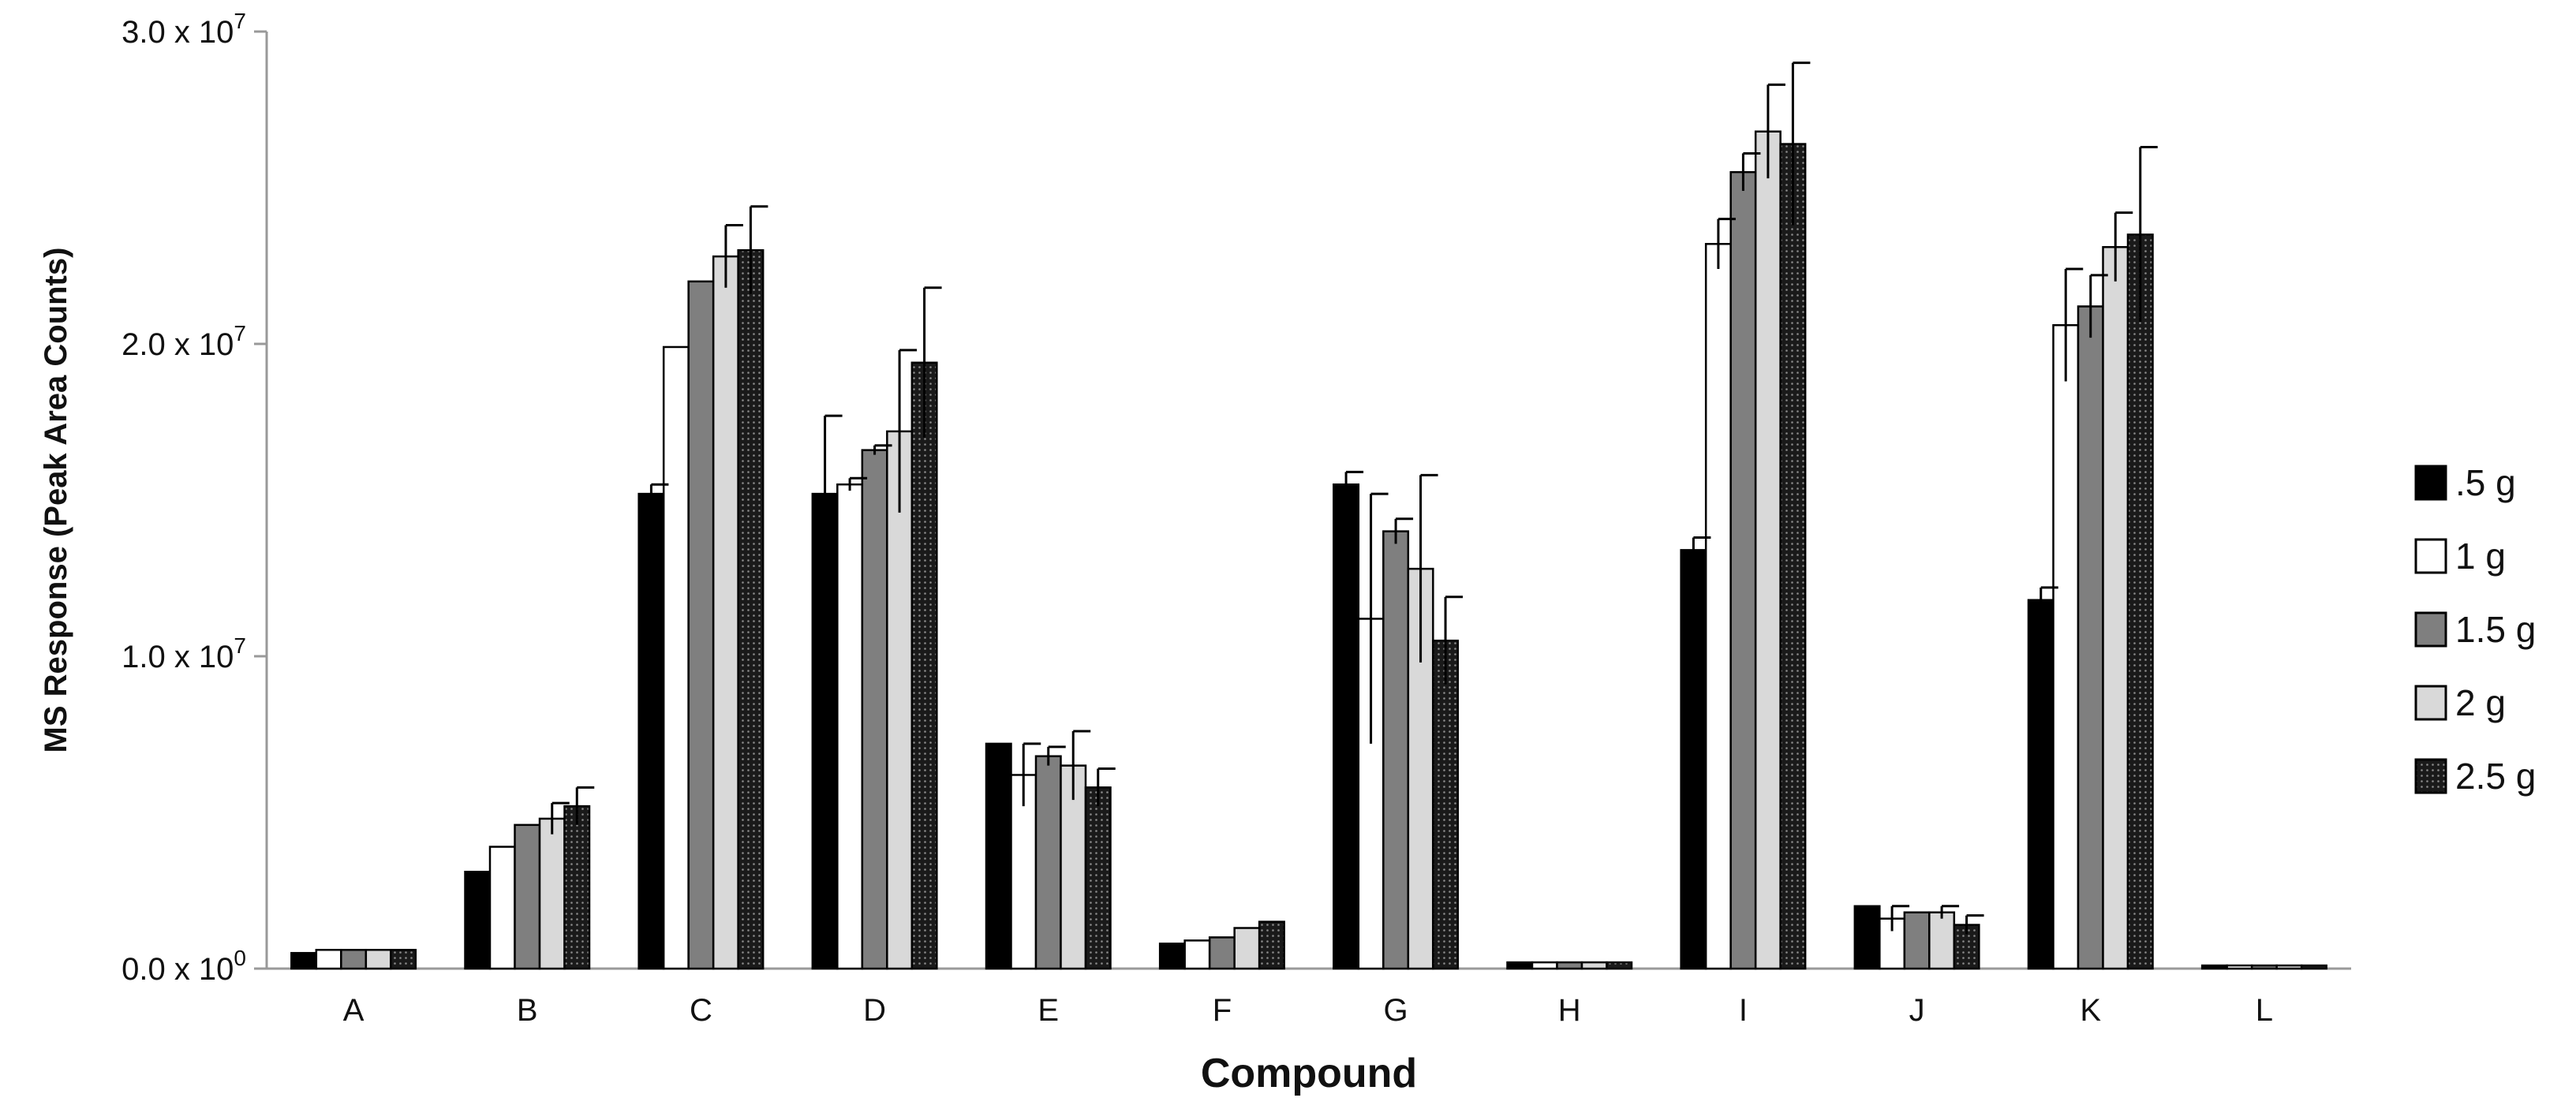 This screenshot has width=2576, height=1109. What do you see at coordinates (478, 920) in the screenshot?
I see `bar-B-5g` at bounding box center [478, 920].